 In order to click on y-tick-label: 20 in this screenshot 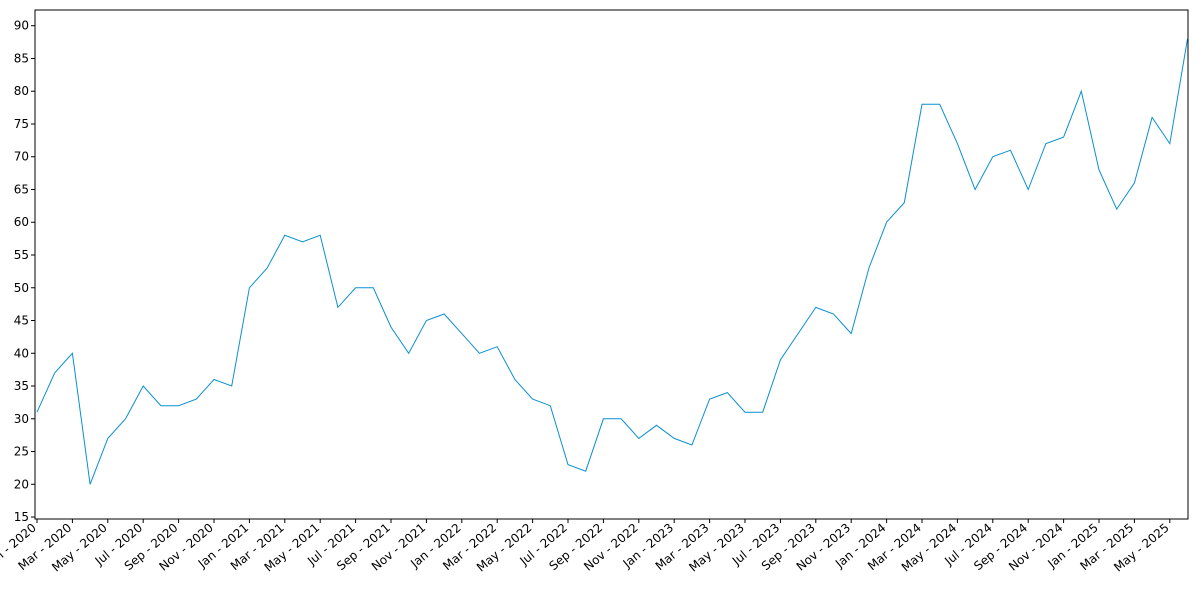, I will do `click(21, 484)`.